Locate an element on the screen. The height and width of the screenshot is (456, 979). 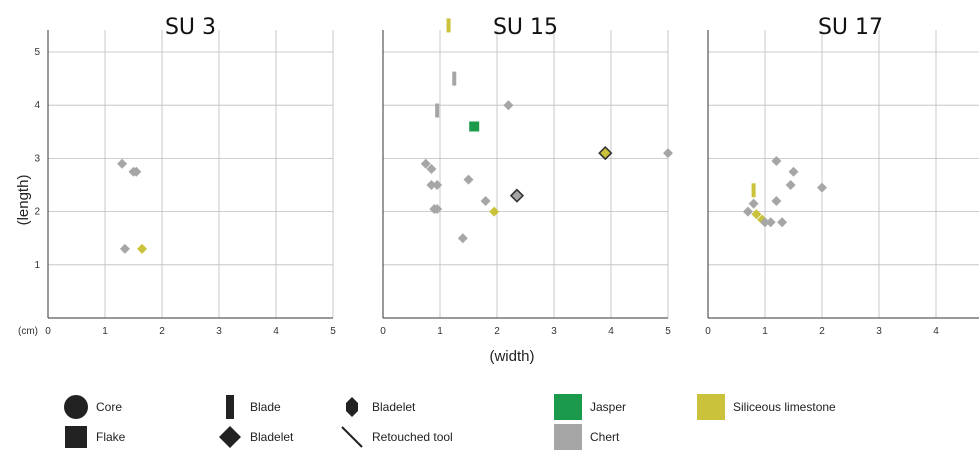
legend-item: Core is located at coordinates (93, 407).